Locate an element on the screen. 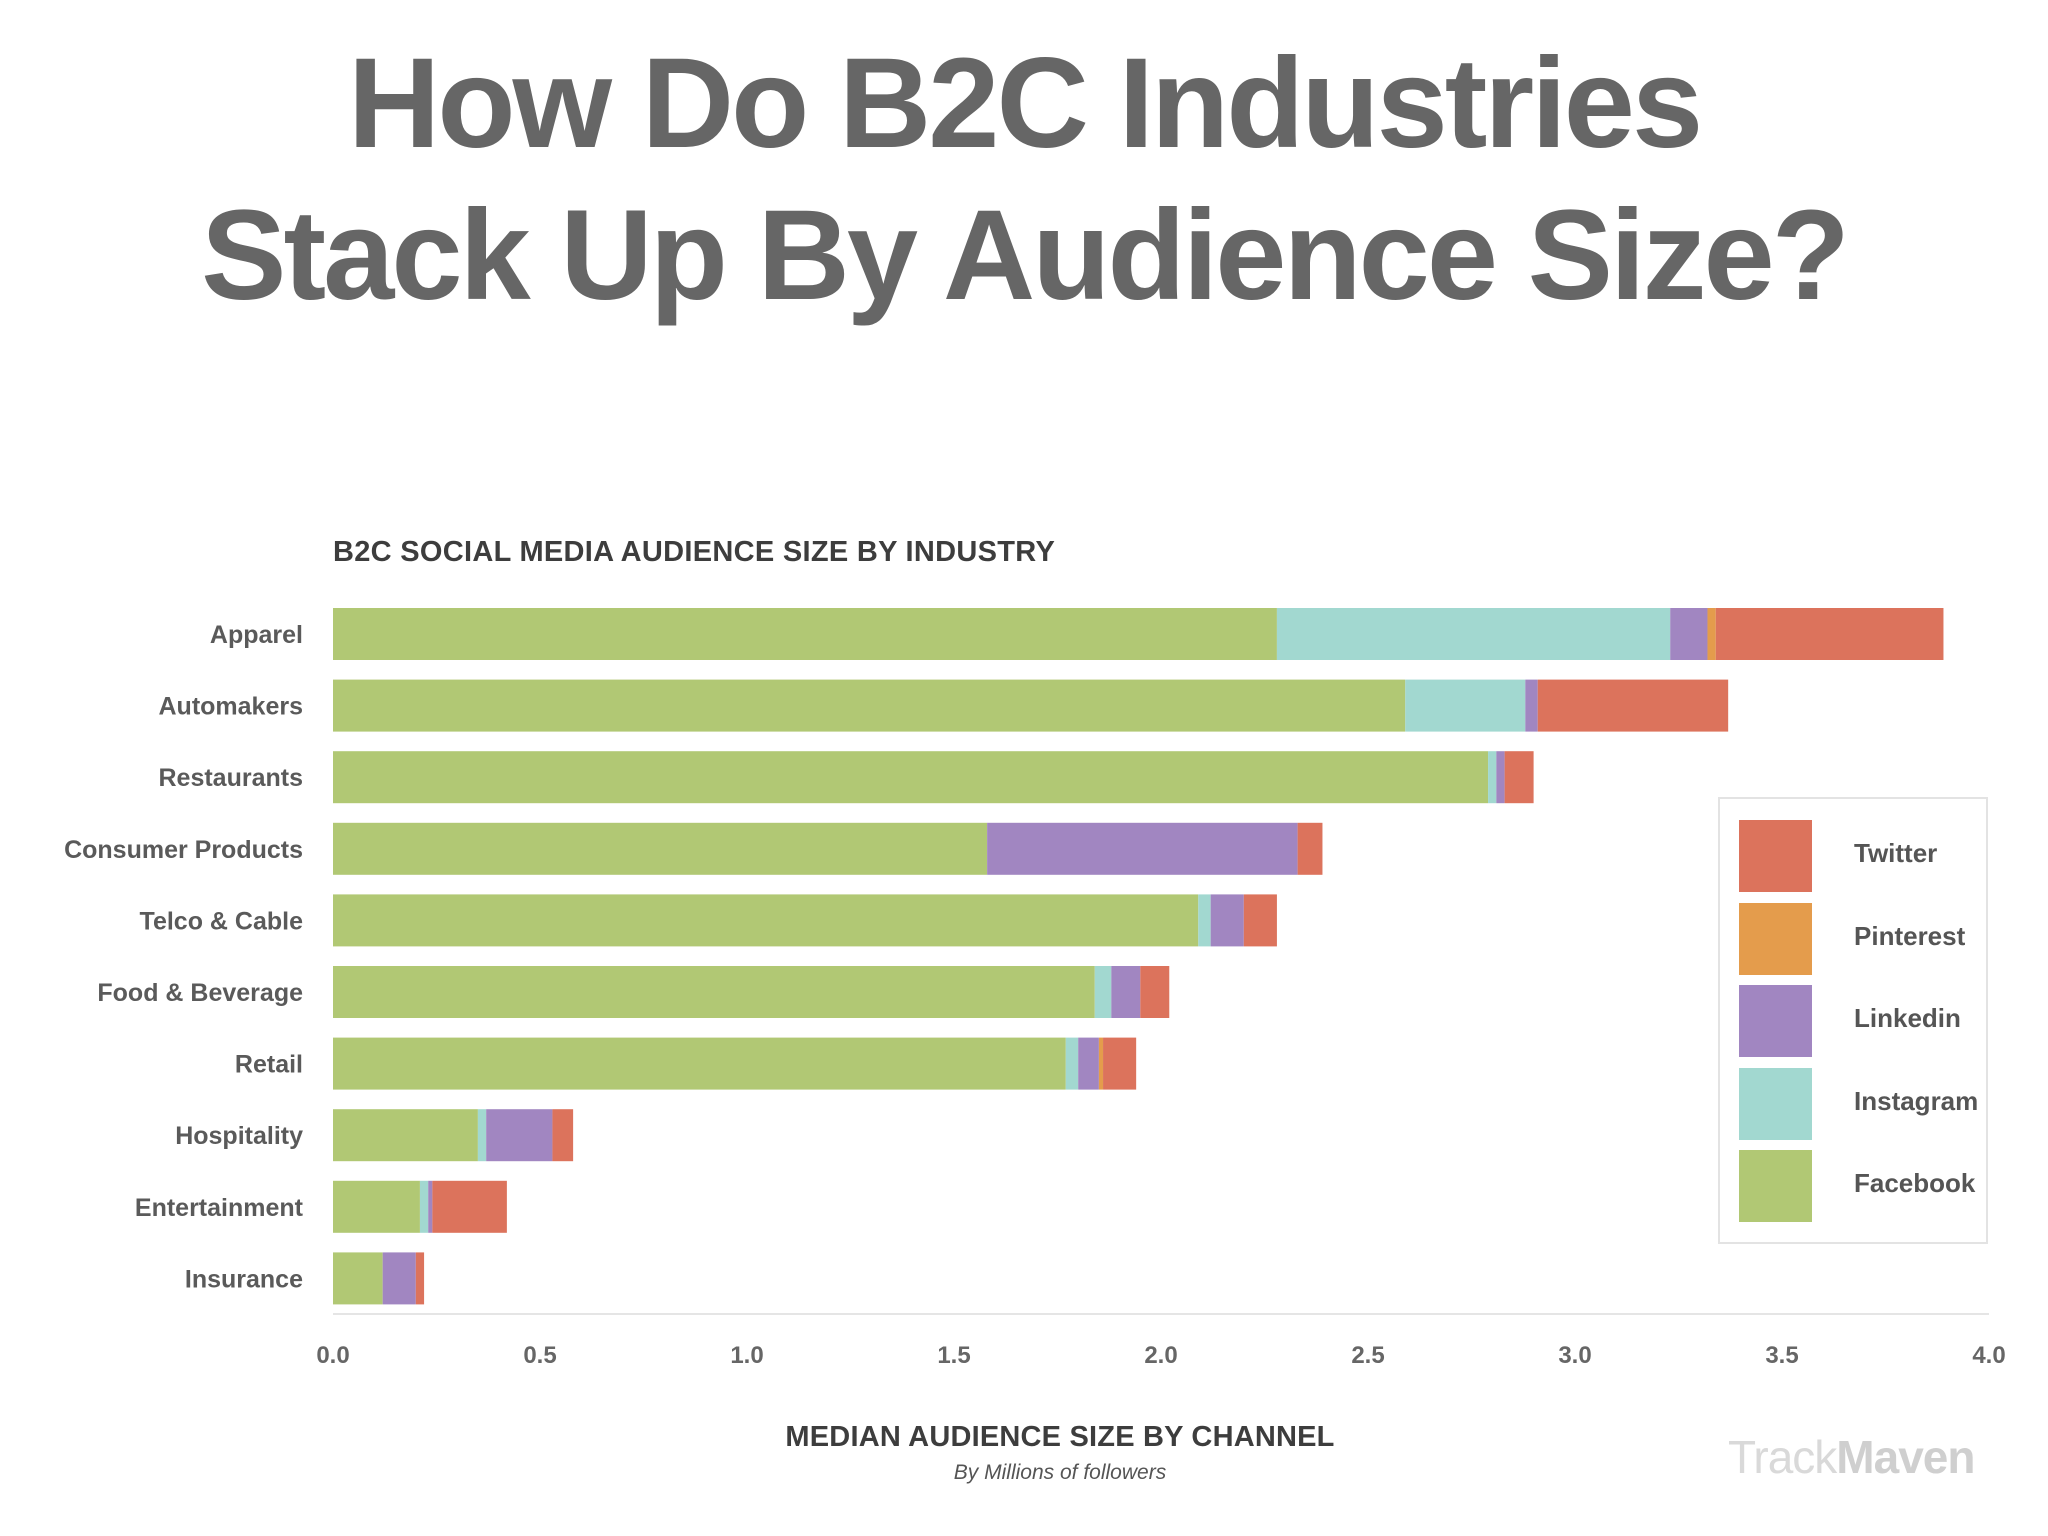  legend-label: Instagram is located at coordinates (1916, 1100).